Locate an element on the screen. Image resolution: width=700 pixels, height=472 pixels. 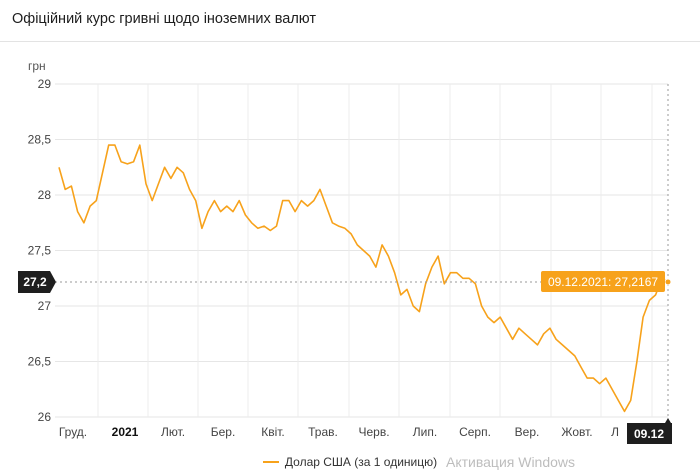
tooltip-label: 09.12.2021: 27,2167 is located at coordinates (603, 282).